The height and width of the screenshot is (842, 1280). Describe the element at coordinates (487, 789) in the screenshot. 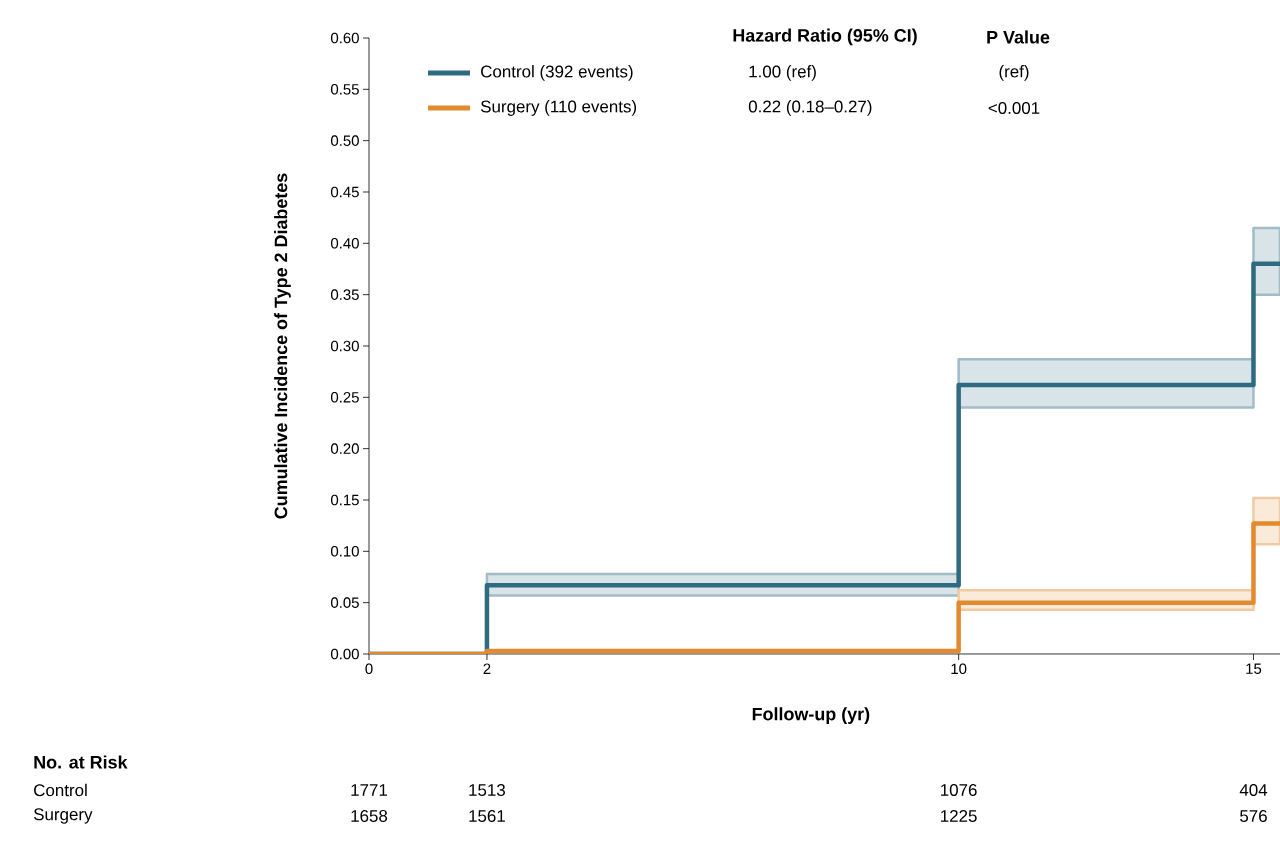

I see `text: 1513` at that location.